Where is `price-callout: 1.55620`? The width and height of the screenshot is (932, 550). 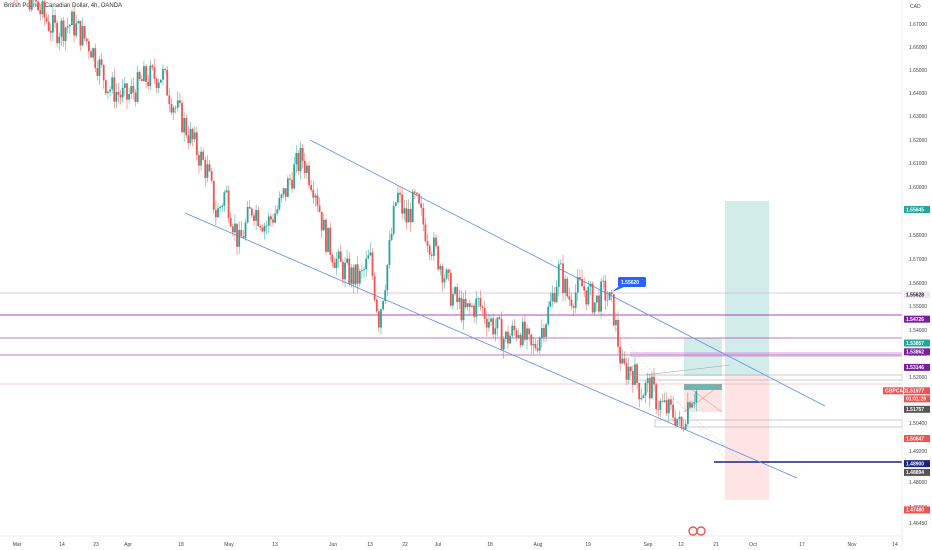 price-callout: 1.55620 is located at coordinates (629, 284).